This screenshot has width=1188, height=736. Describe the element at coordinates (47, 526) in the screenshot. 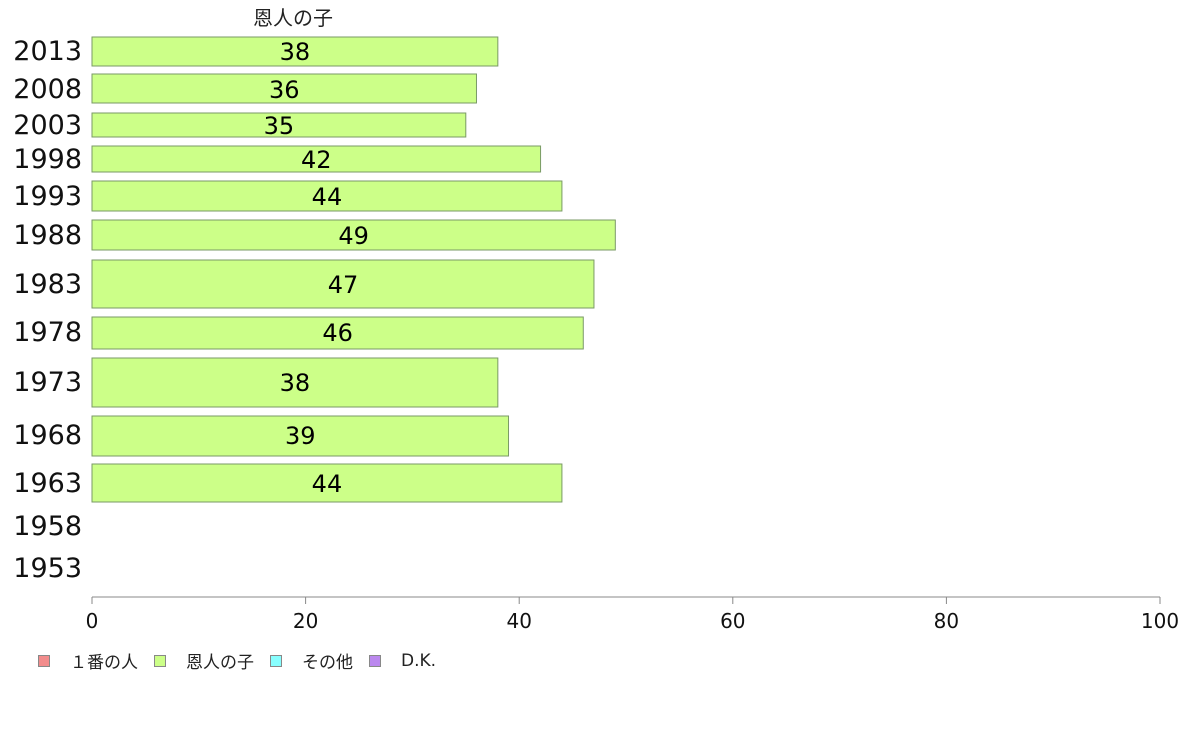

I see `category-label: 1958` at that location.